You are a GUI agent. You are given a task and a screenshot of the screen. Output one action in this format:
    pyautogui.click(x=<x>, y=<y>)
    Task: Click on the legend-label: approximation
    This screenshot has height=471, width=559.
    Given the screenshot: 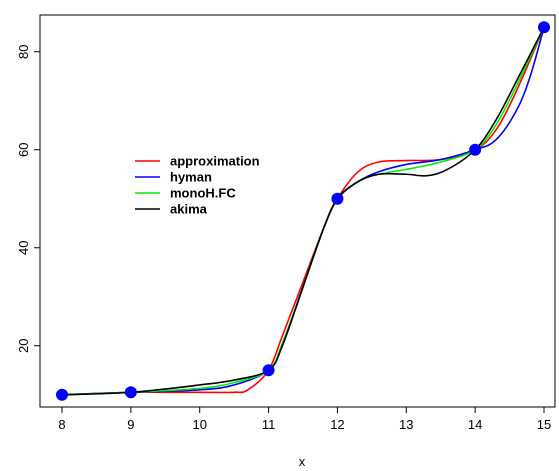 What is the action you would take?
    pyautogui.click(x=215, y=161)
    